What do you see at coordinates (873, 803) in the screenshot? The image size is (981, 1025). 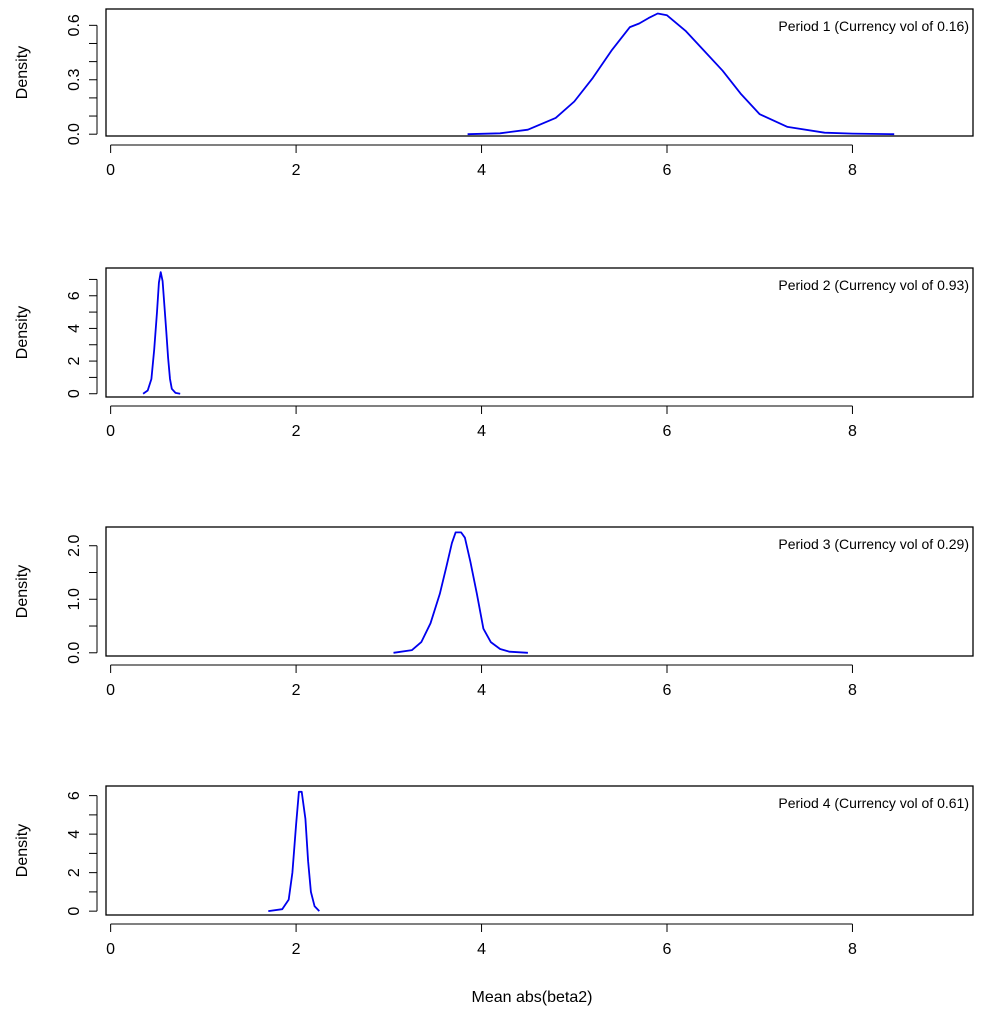 I see `panel-annotation: Period 4 (Currency vol of 0.61)` at bounding box center [873, 803].